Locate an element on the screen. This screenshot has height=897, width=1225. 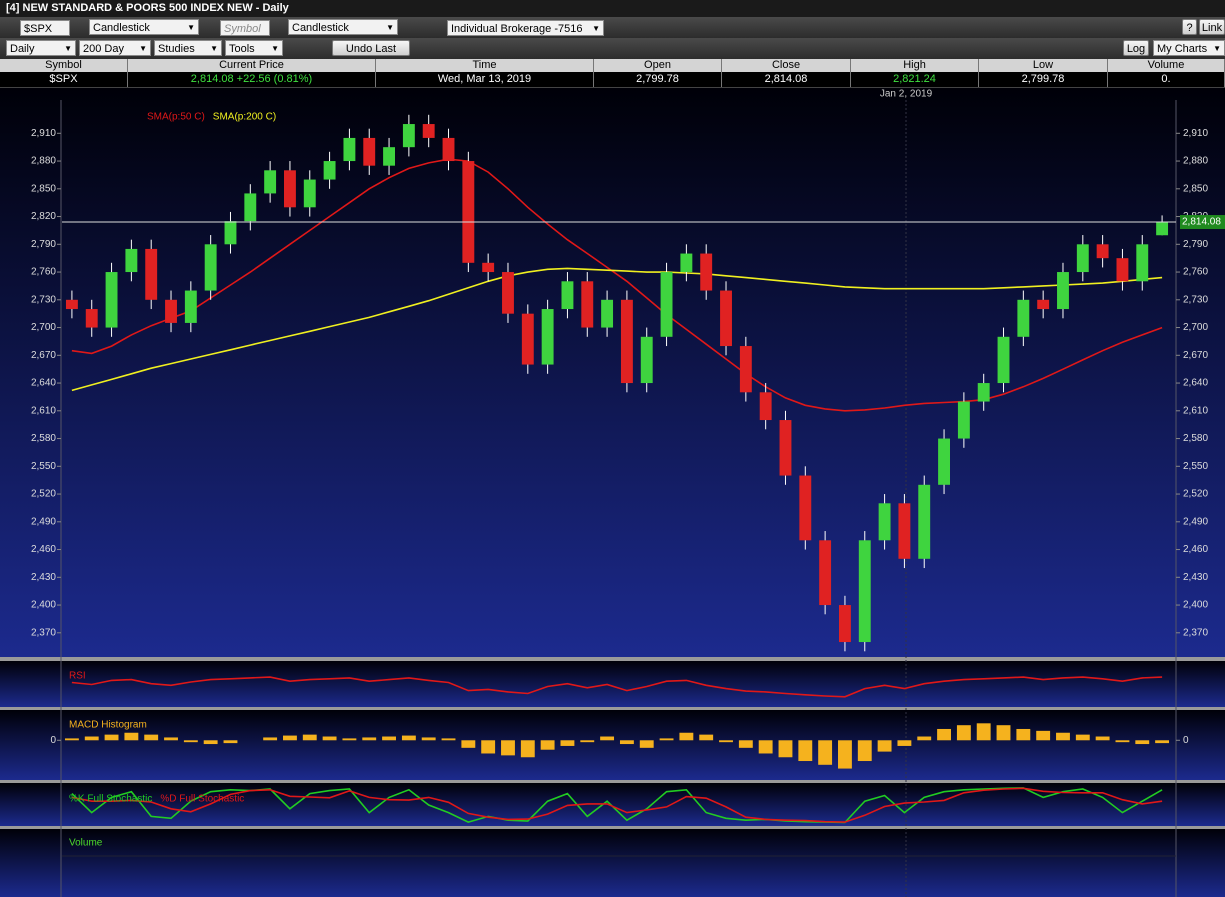
link-button: Link is located at coordinates (1212, 27).